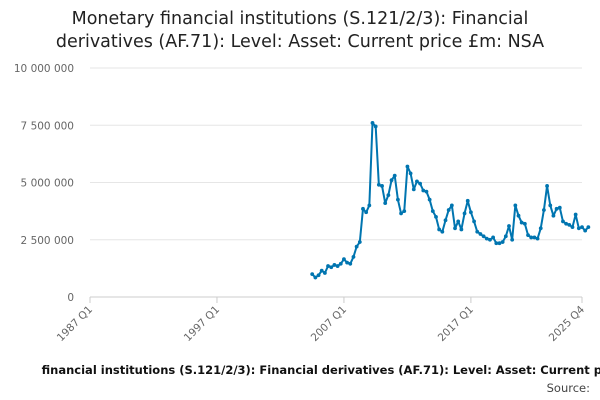 This screenshot has width=600, height=400. I want to click on x-tick-label: 1987 Q1, so click(75, 324).